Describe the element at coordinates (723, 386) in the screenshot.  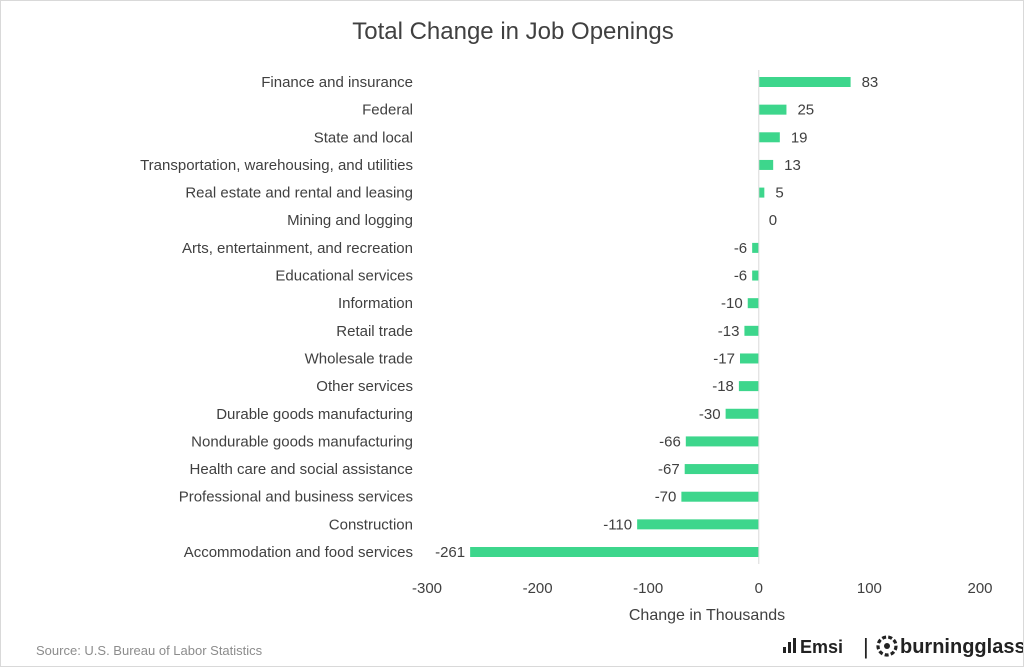
I see `value-label-other-services: -18` at that location.